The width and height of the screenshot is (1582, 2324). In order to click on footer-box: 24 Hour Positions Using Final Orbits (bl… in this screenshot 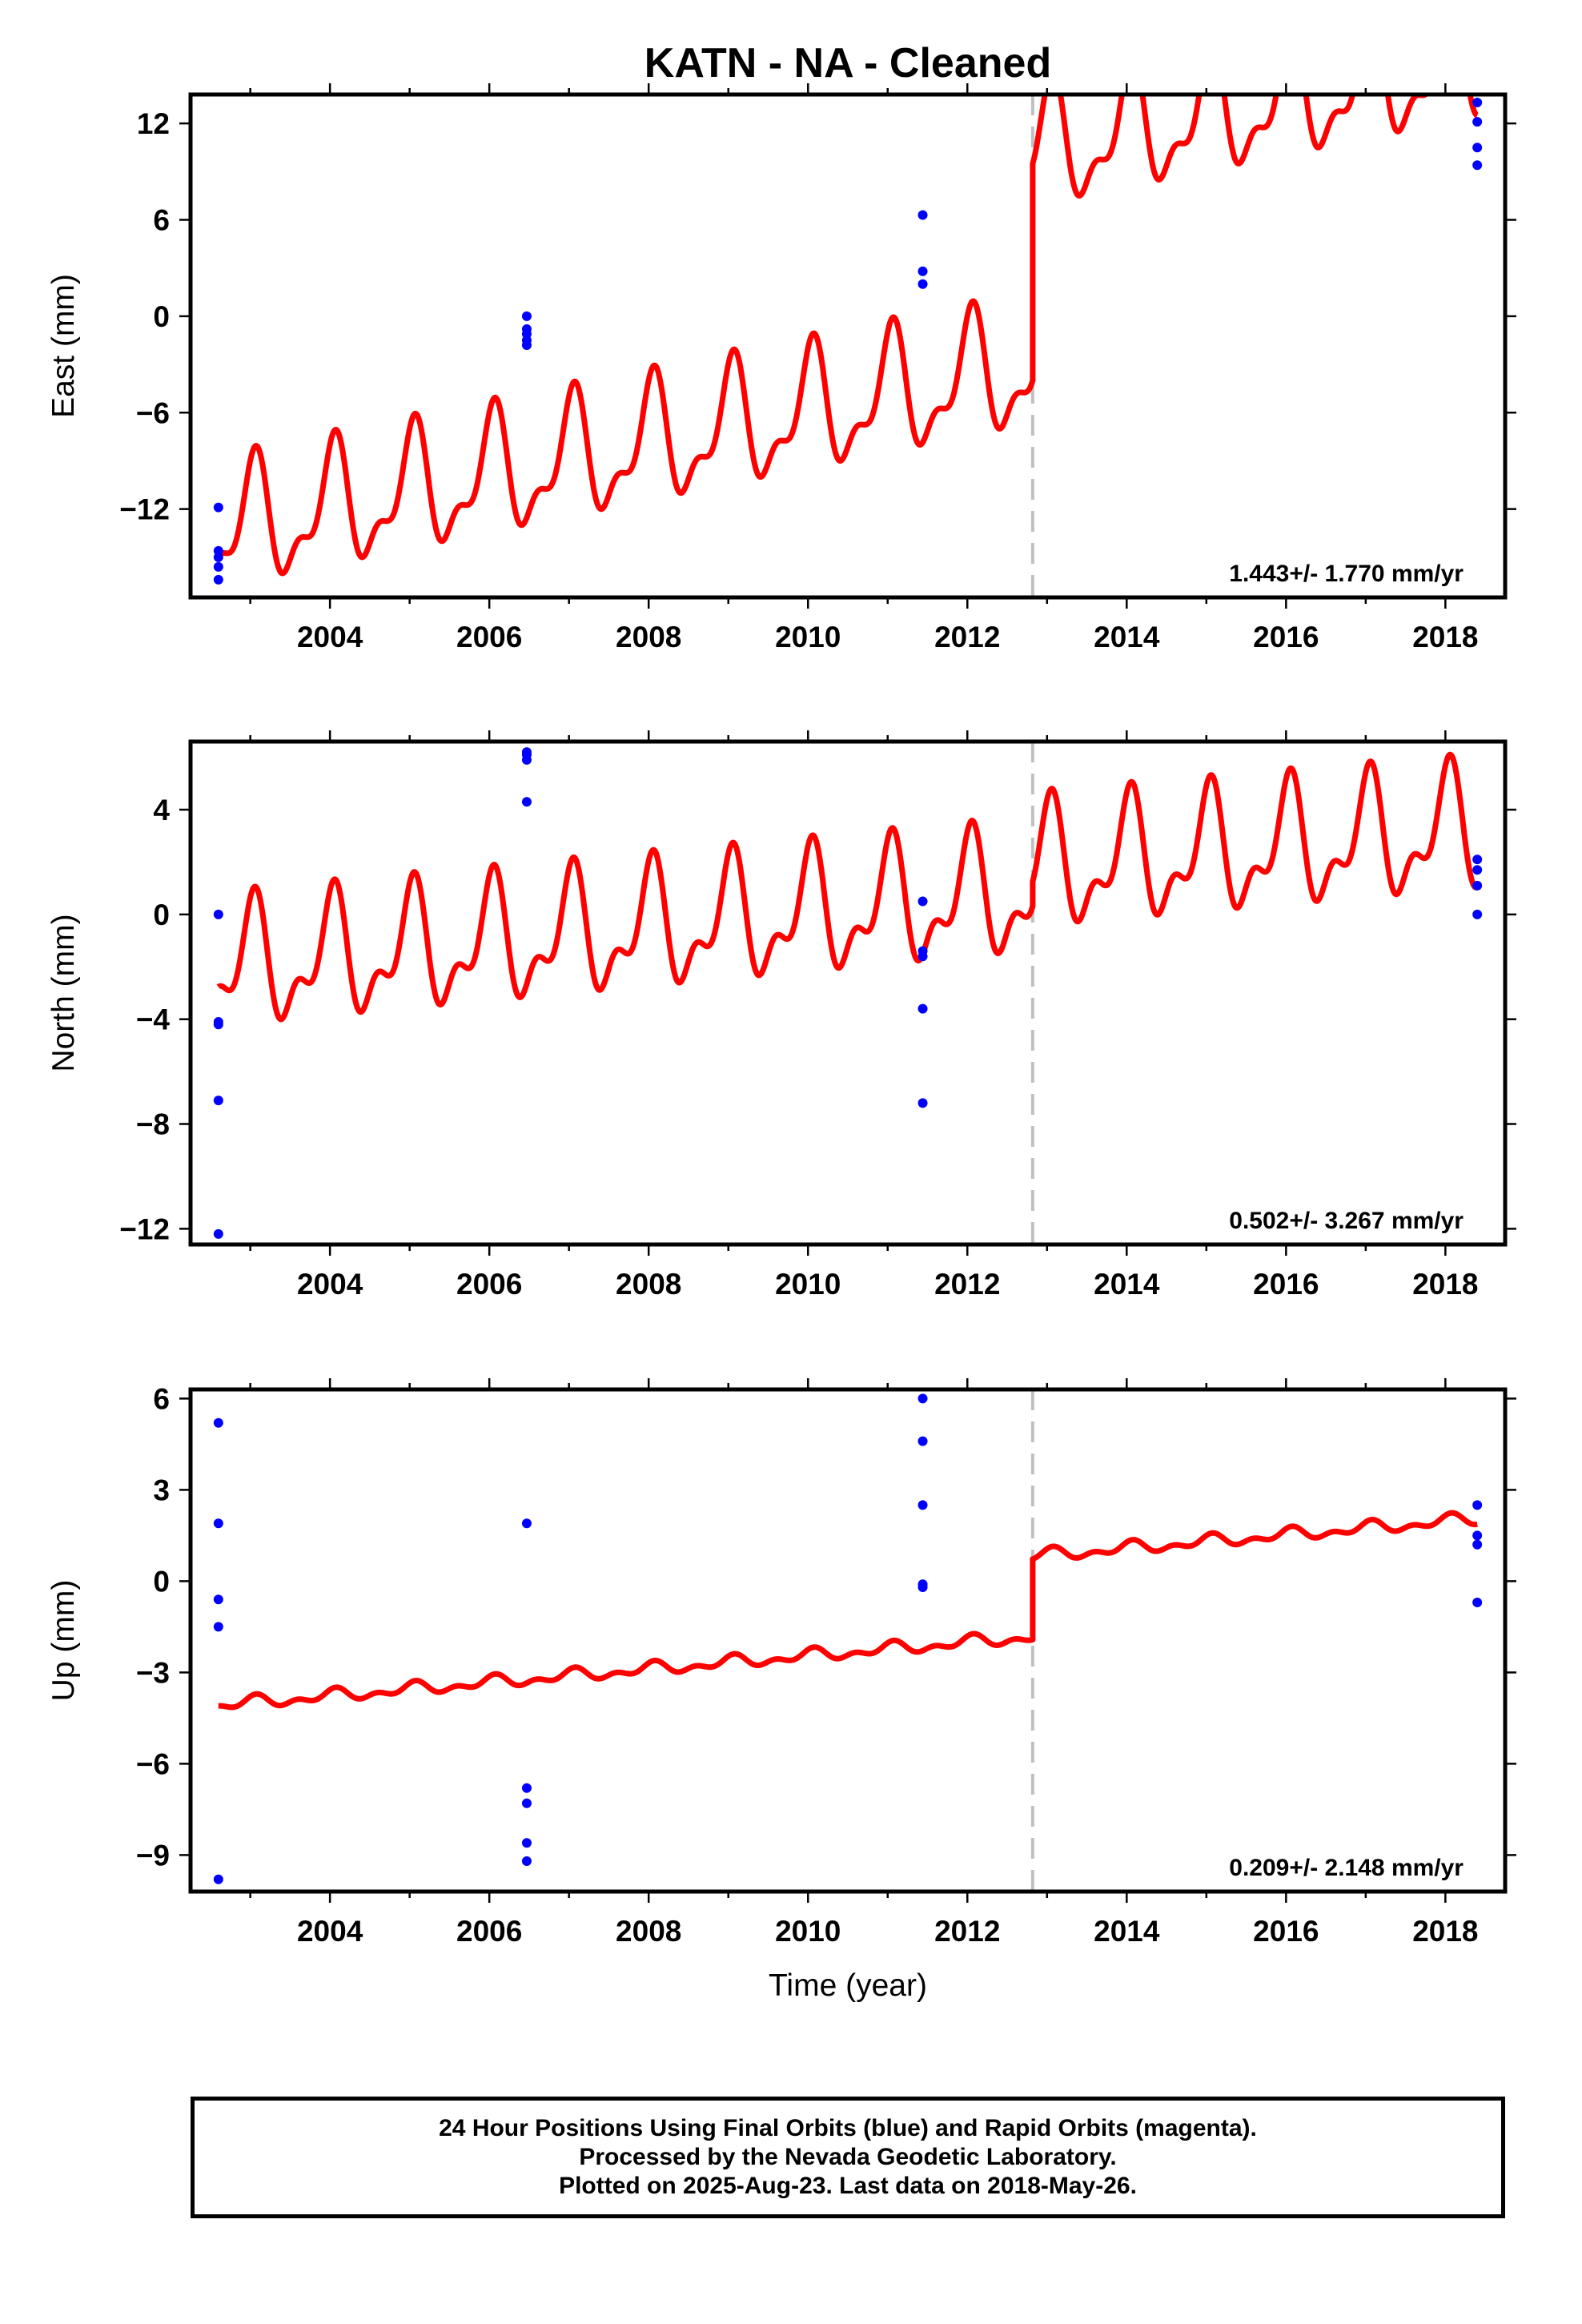, I will do `click(848, 2157)`.